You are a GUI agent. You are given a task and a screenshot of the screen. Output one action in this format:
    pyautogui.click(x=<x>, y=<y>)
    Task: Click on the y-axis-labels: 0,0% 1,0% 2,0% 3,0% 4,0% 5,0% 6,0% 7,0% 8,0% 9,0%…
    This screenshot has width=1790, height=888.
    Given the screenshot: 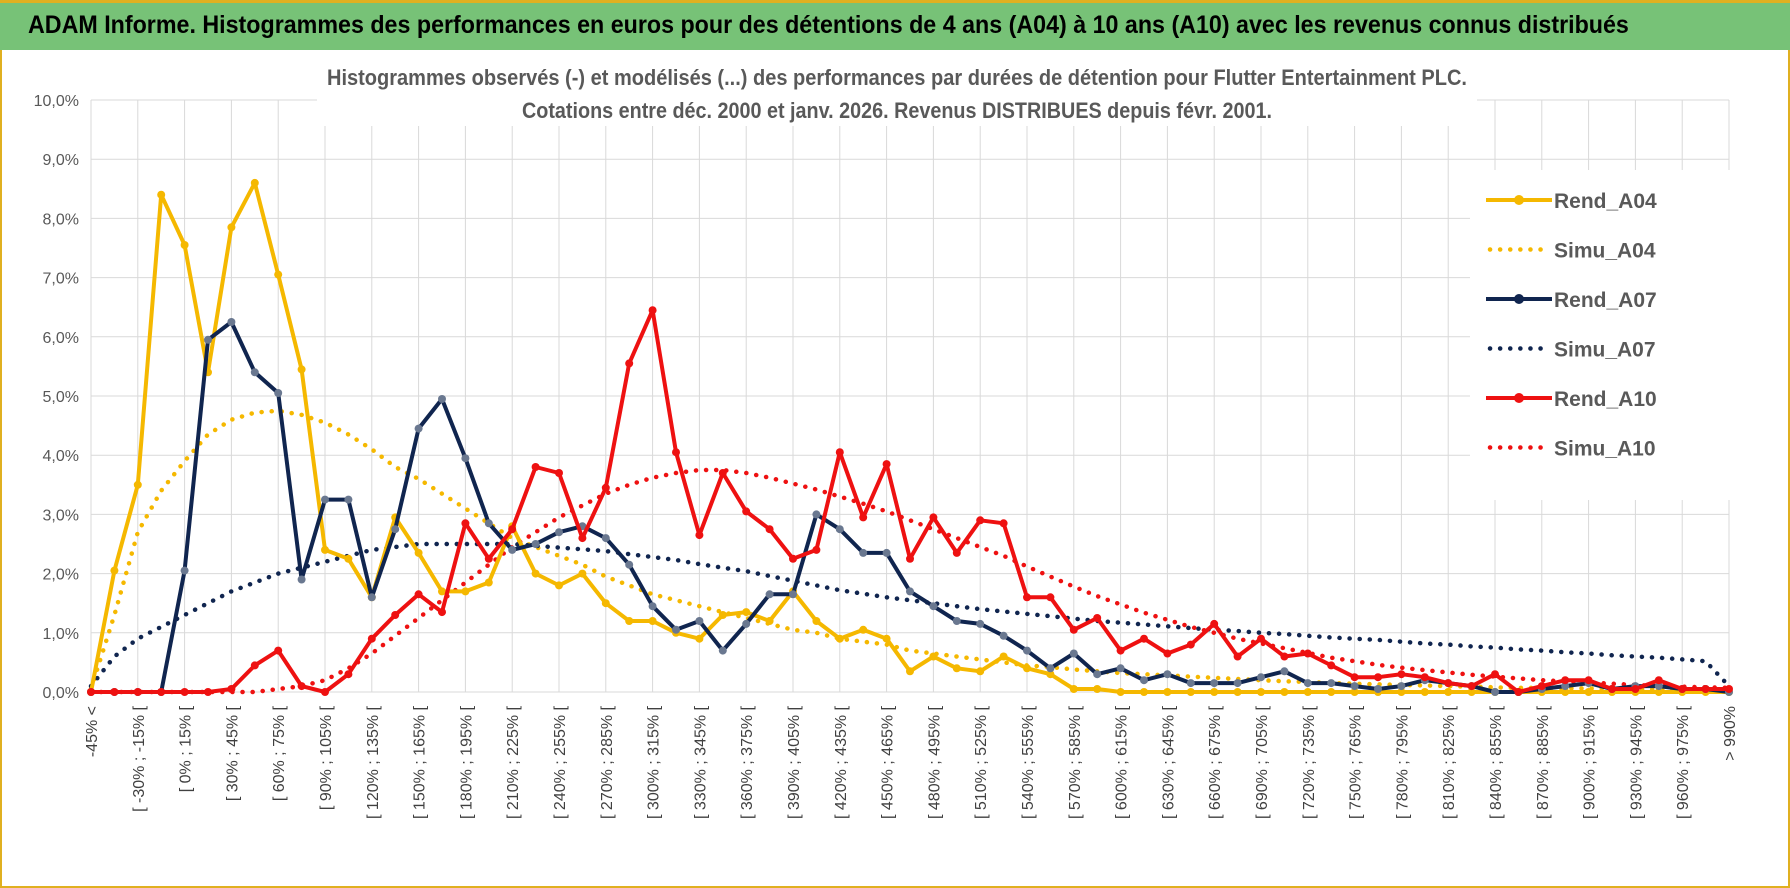 What is the action you would take?
    pyautogui.click(x=56, y=397)
    